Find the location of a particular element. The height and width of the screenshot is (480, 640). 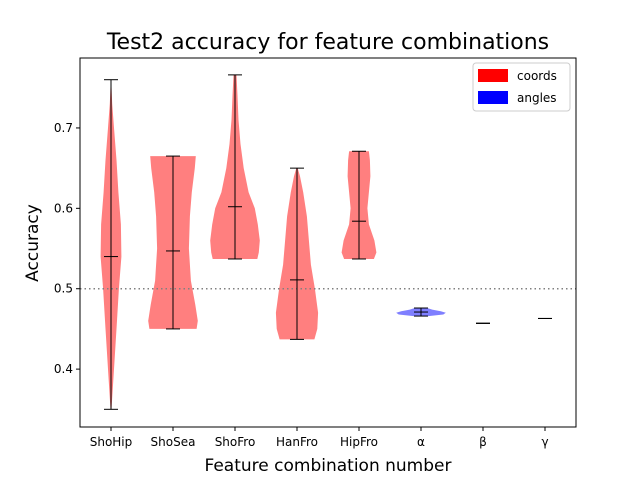

x-tick-label: HipFro is located at coordinates (359, 442).